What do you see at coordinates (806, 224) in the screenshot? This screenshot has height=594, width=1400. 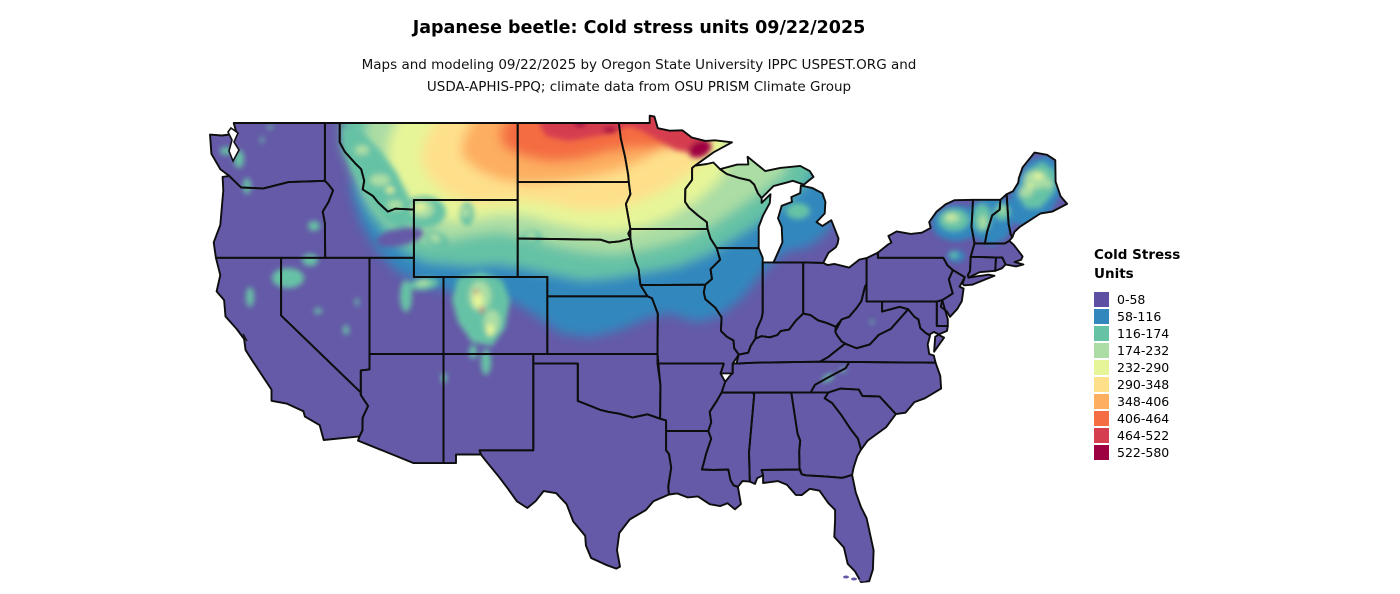 I see `state-border-mi` at bounding box center [806, 224].